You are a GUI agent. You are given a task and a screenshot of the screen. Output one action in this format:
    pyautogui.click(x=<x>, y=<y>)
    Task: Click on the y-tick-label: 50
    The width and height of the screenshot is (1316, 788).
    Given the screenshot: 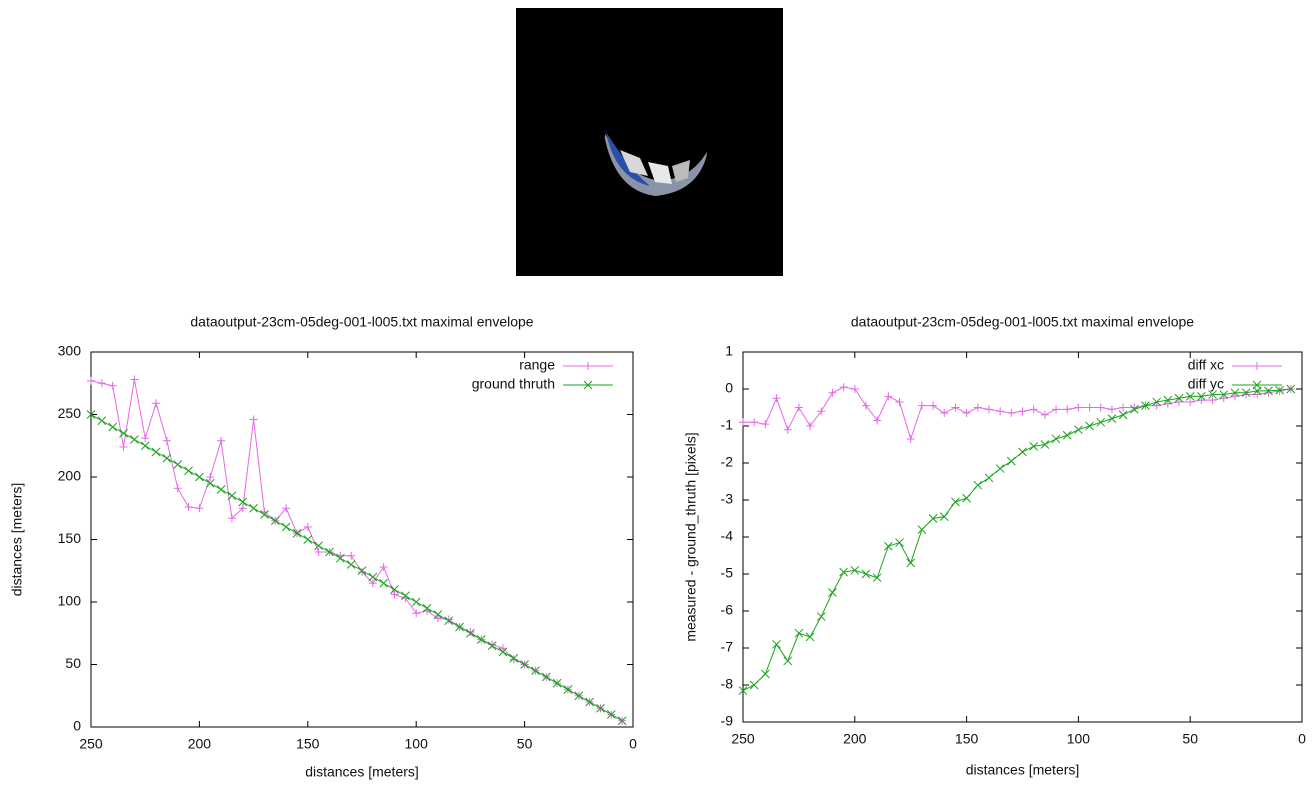 What is the action you would take?
    pyautogui.click(x=73, y=663)
    